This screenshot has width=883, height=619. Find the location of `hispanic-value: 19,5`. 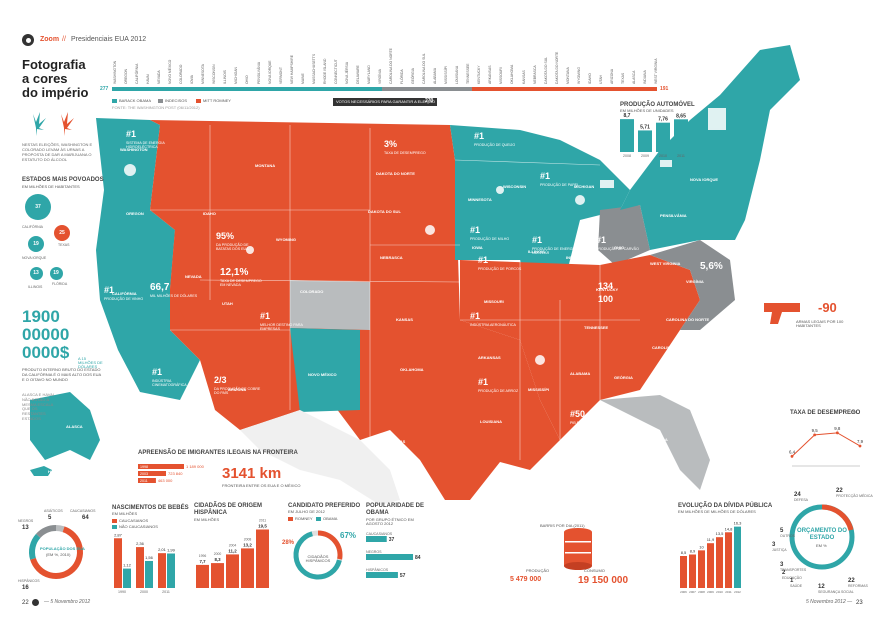

hispanic-value: 19,5 is located at coordinates (262, 526).